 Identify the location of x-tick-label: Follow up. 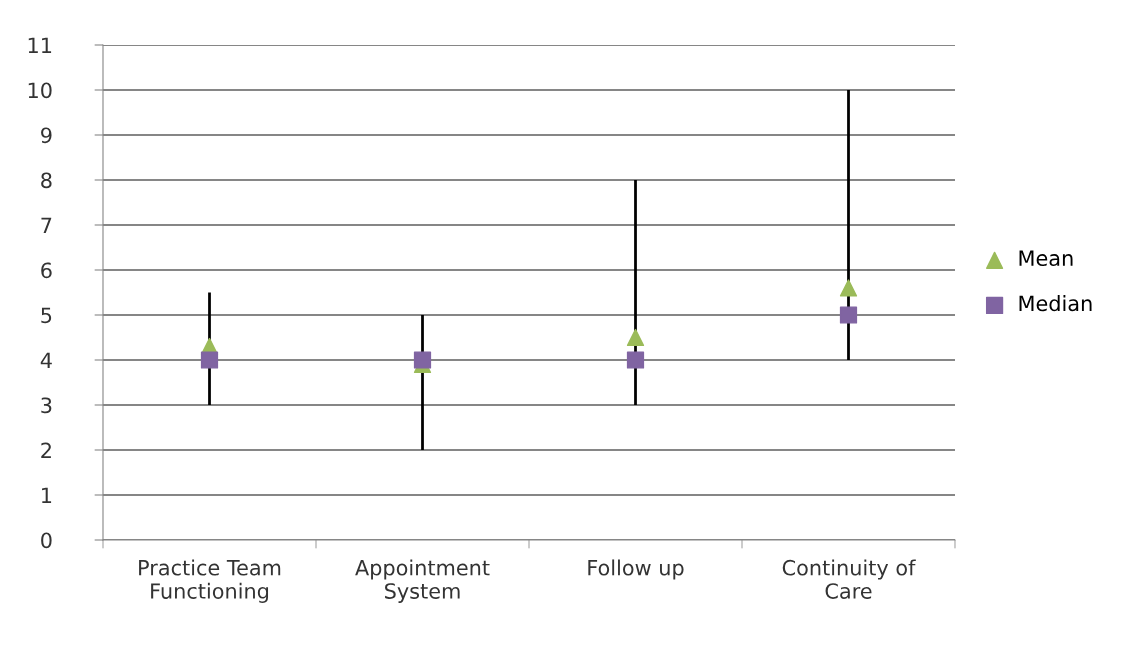
(636, 569).